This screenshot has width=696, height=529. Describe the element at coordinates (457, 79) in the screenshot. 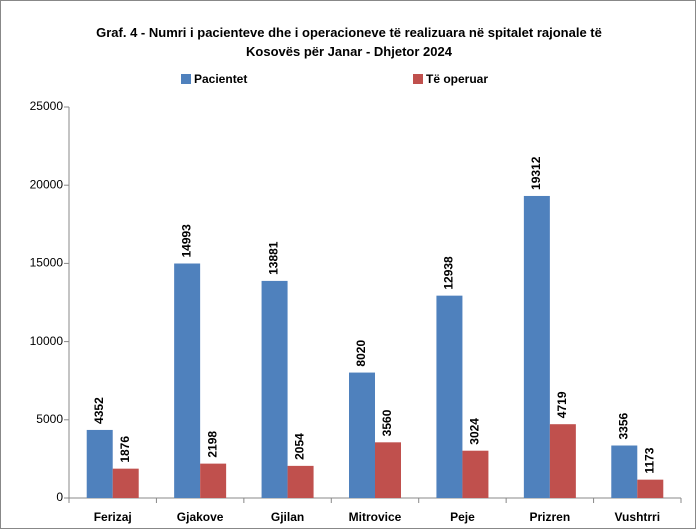

I see `legend-label: Të operuar` at that location.